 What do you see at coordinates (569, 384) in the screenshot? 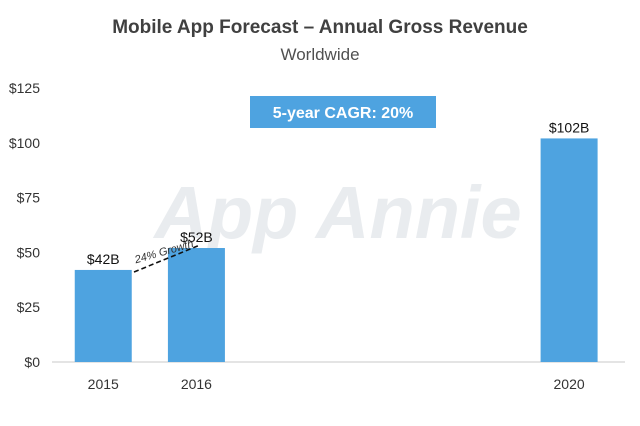
I see `x-tick-label: 2020` at bounding box center [569, 384].